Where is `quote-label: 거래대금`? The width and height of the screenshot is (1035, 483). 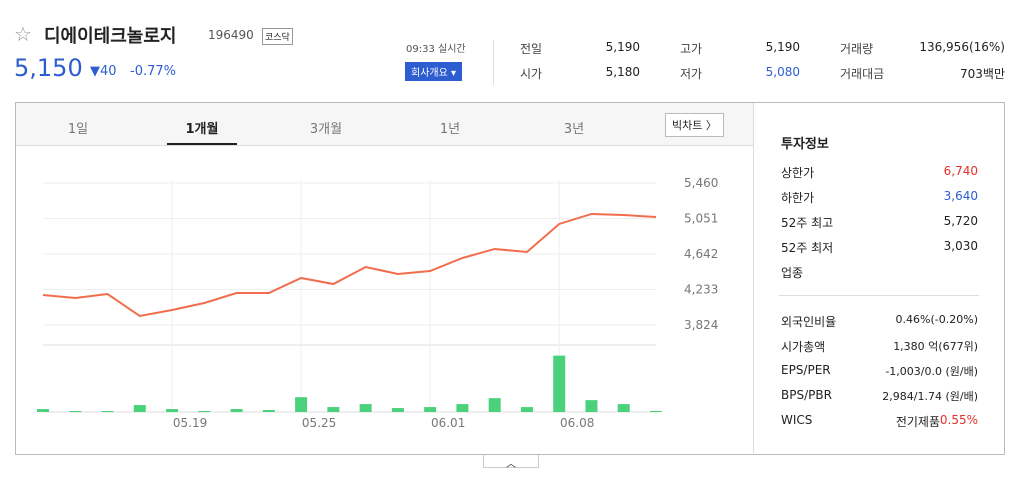 quote-label: 거래대금 is located at coordinates (862, 74).